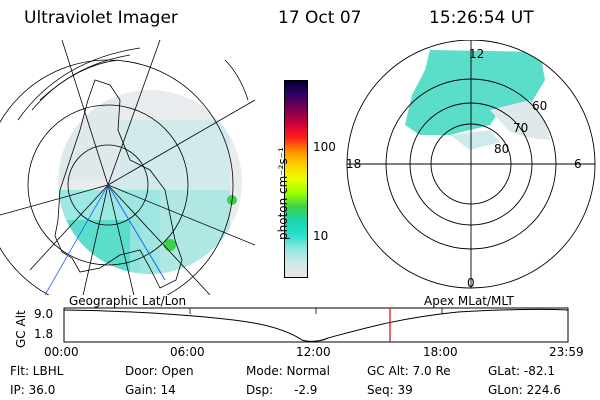 This screenshot has width=600, height=400. Describe the element at coordinates (296, 179) in the screenshot. I see `colorbar` at that location.